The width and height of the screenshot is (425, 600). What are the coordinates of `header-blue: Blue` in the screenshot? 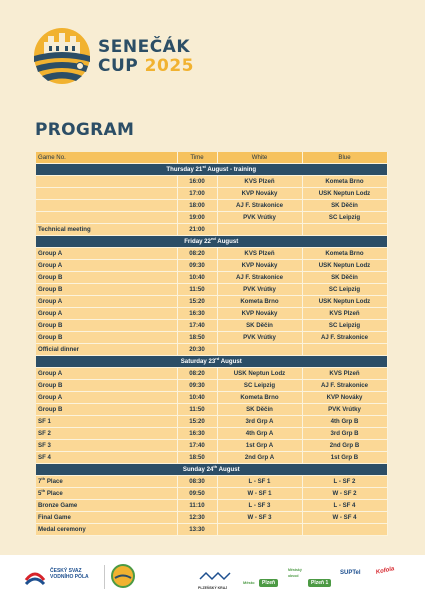 It's located at (345, 158).